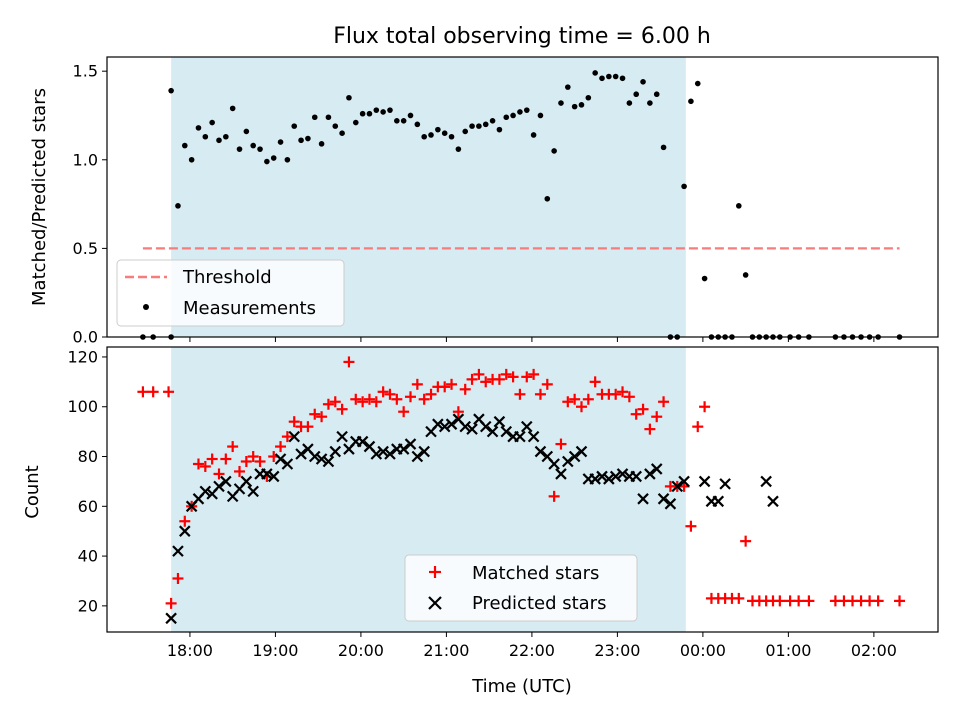 The image size is (960, 720). Describe the element at coordinates (90, 204) in the screenshot. I see `y-ticks: 0.0 0.5 1.0 1.5` at that location.